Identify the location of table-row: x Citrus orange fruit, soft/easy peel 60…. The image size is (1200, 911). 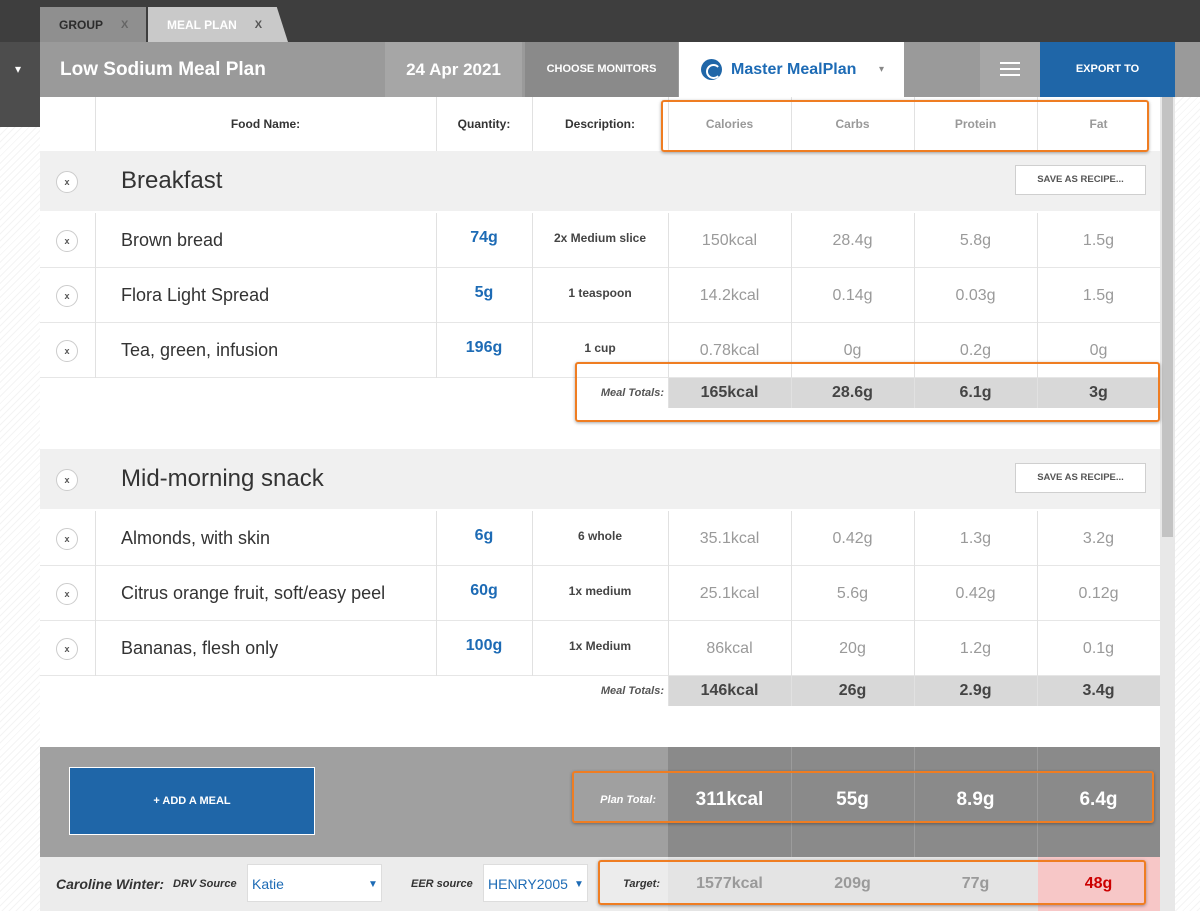
(600, 593).